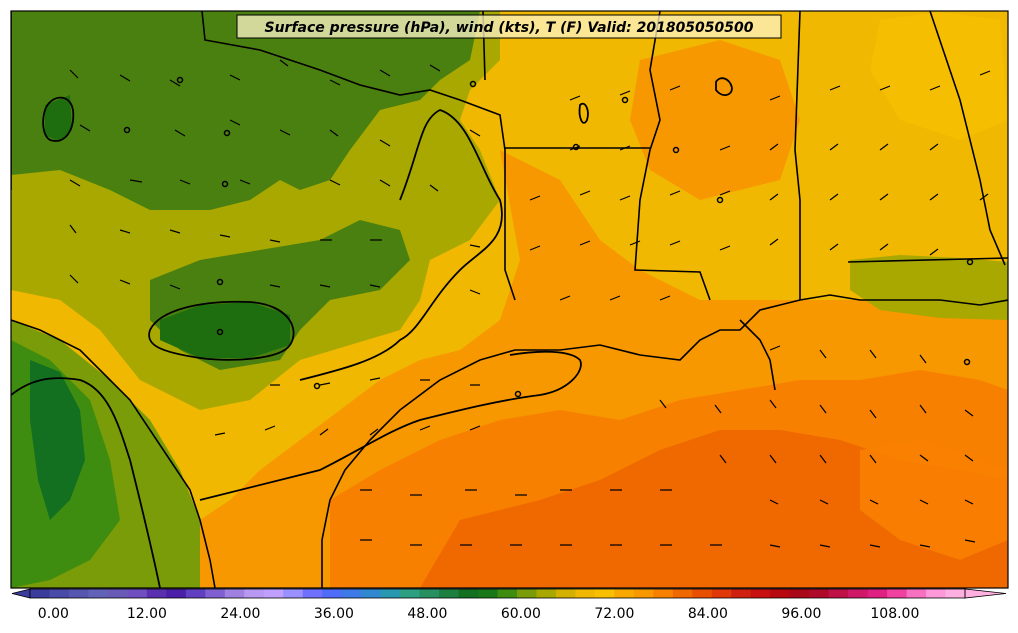 The image size is (1018, 633). Describe the element at coordinates (614, 614) in the screenshot. I see `colorbar-tick-label: 72.00` at that location.